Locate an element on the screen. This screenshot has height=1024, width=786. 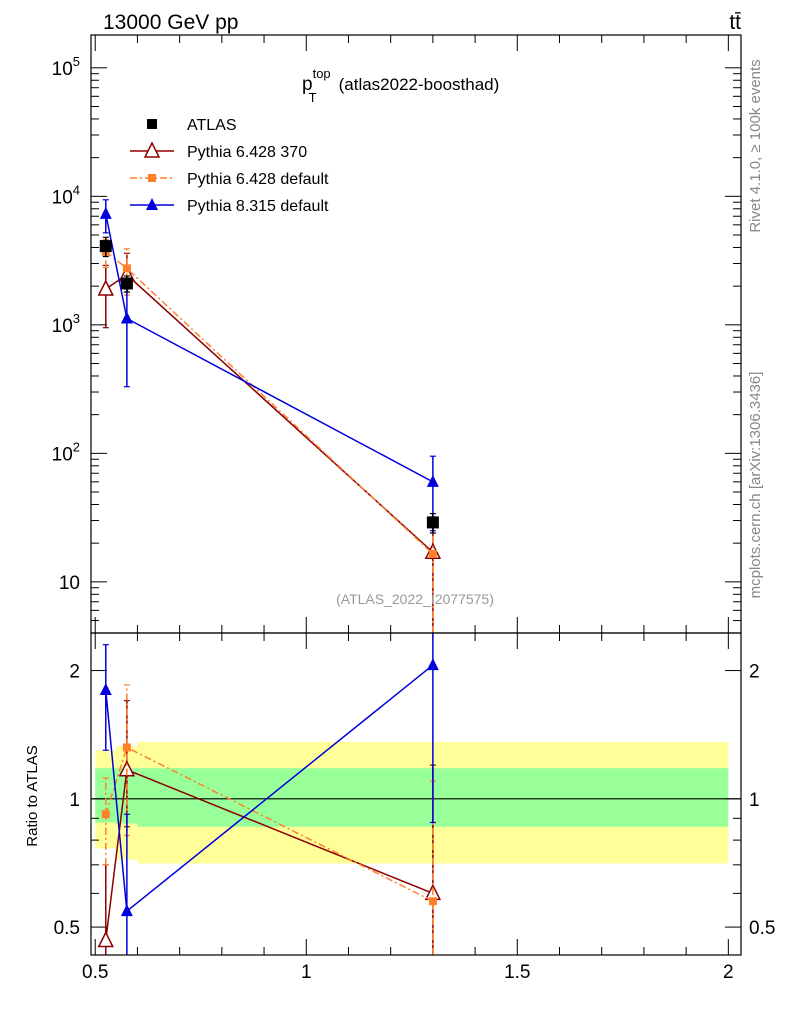
ratio-y-tick-label-left: 2 is located at coordinates (74, 672).